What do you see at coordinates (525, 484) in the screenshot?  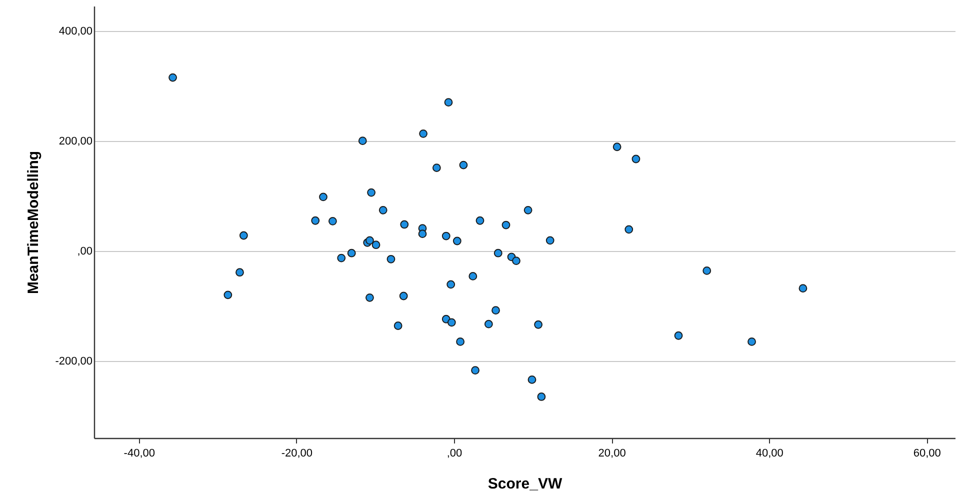 I see `x-axis-title: Score_VW` at bounding box center [525, 484].